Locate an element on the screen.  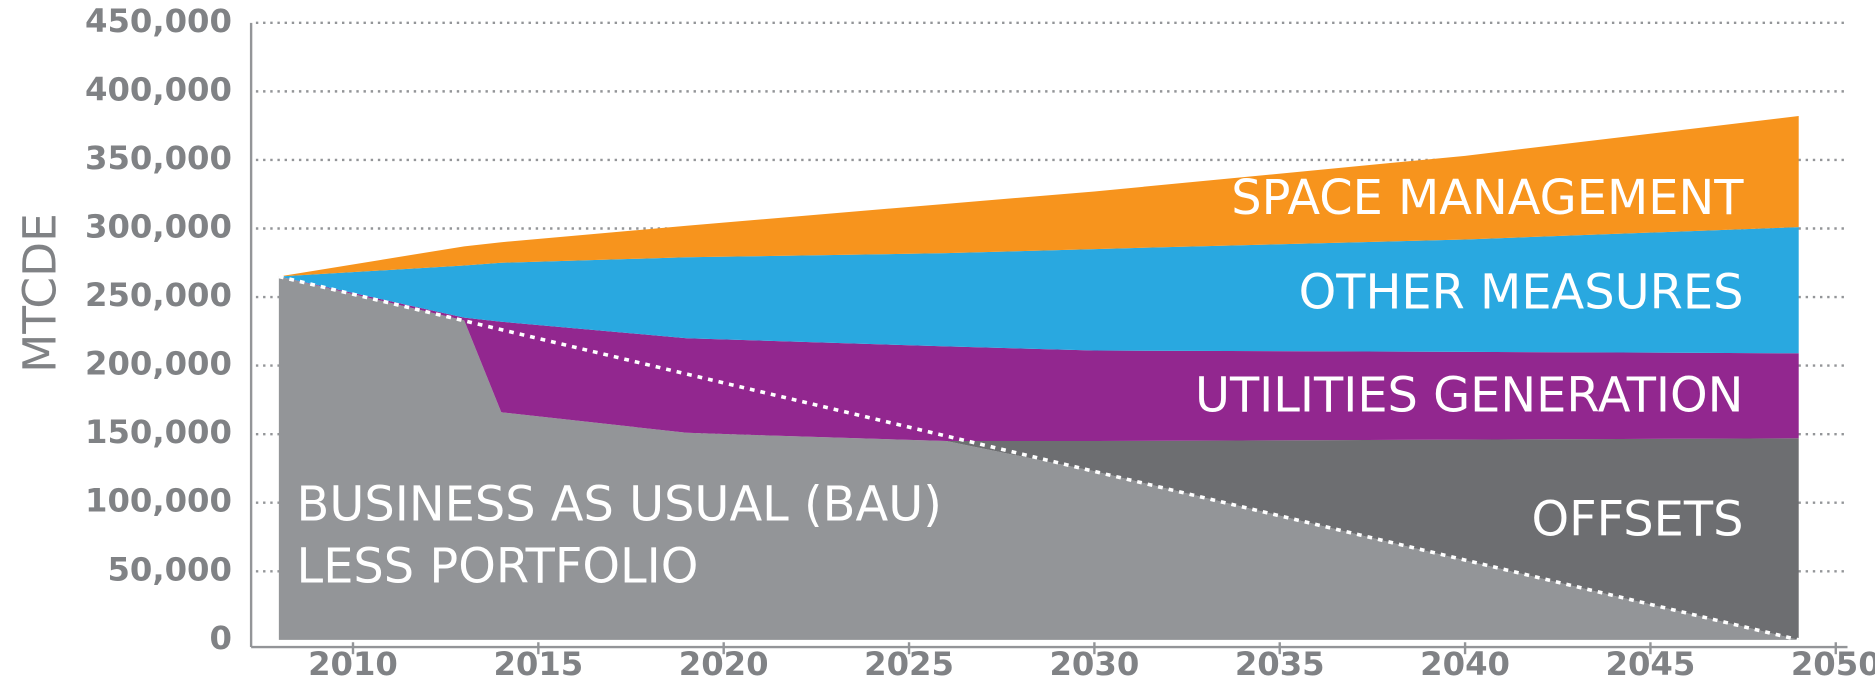
x-tick-label: 2030 is located at coordinates (1094, 664).